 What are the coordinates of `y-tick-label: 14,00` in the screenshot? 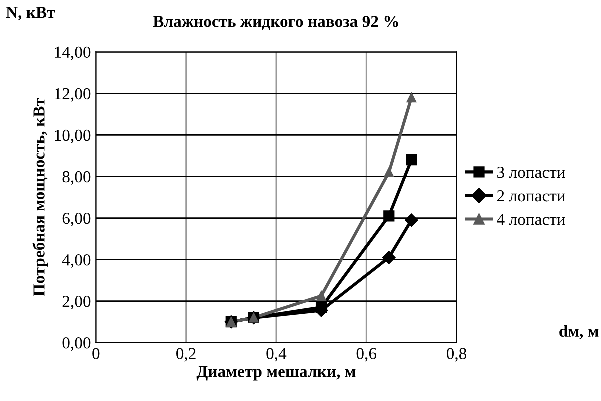 It's located at (73, 53).